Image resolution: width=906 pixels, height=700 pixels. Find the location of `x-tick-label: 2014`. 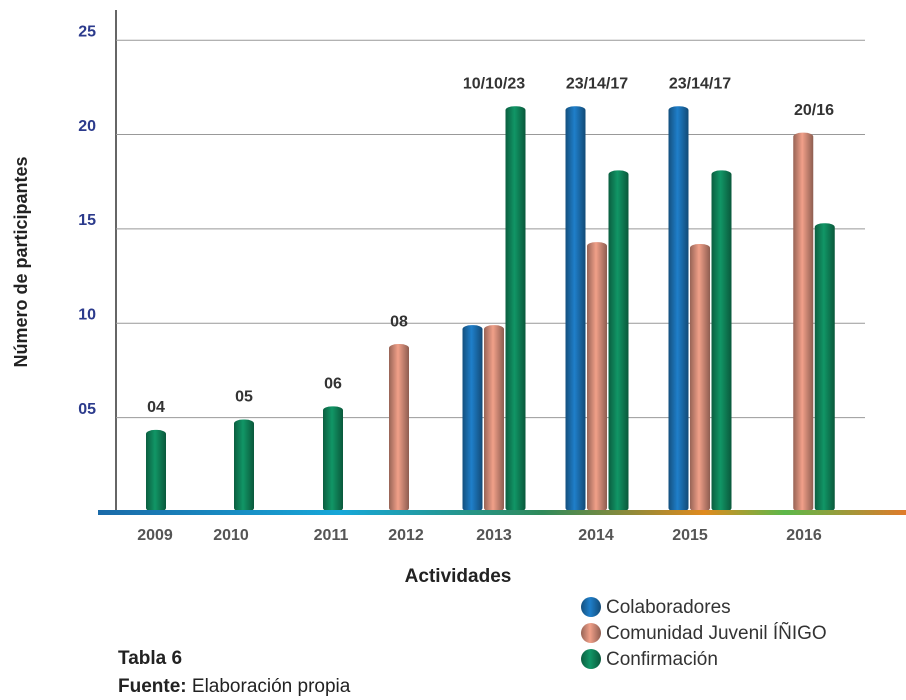

x-tick-label: 2014 is located at coordinates (596, 535).